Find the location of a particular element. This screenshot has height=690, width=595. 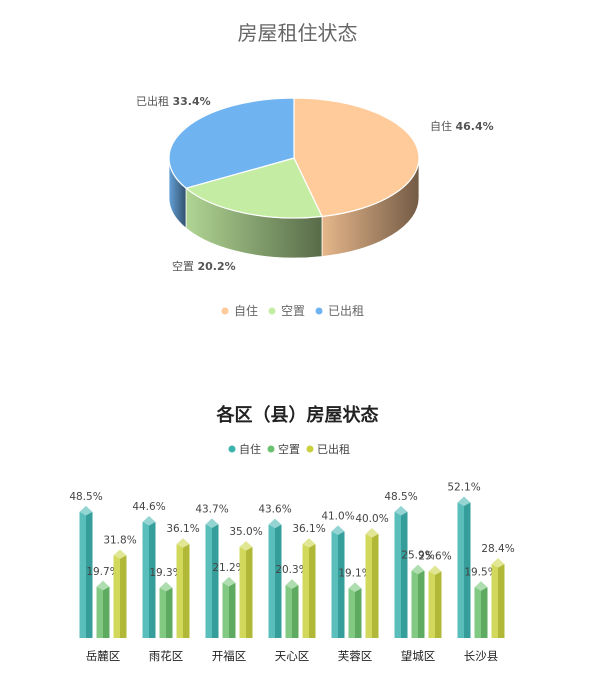

bar-已出租-雨花区 is located at coordinates (183, 588).